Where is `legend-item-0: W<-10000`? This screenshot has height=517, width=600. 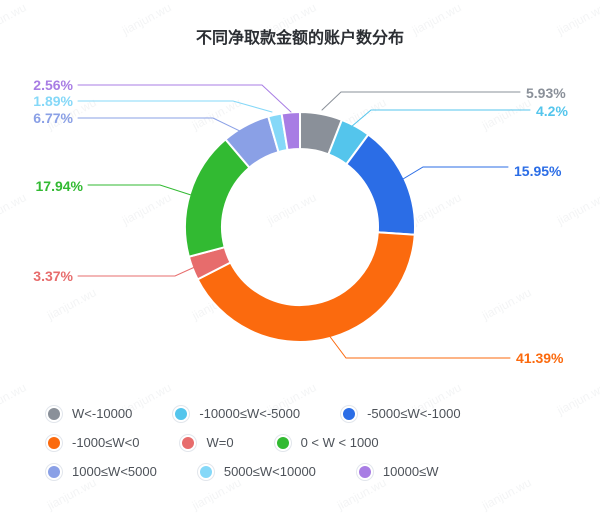
legend-item-0: W<-10000 is located at coordinates (88, 413).